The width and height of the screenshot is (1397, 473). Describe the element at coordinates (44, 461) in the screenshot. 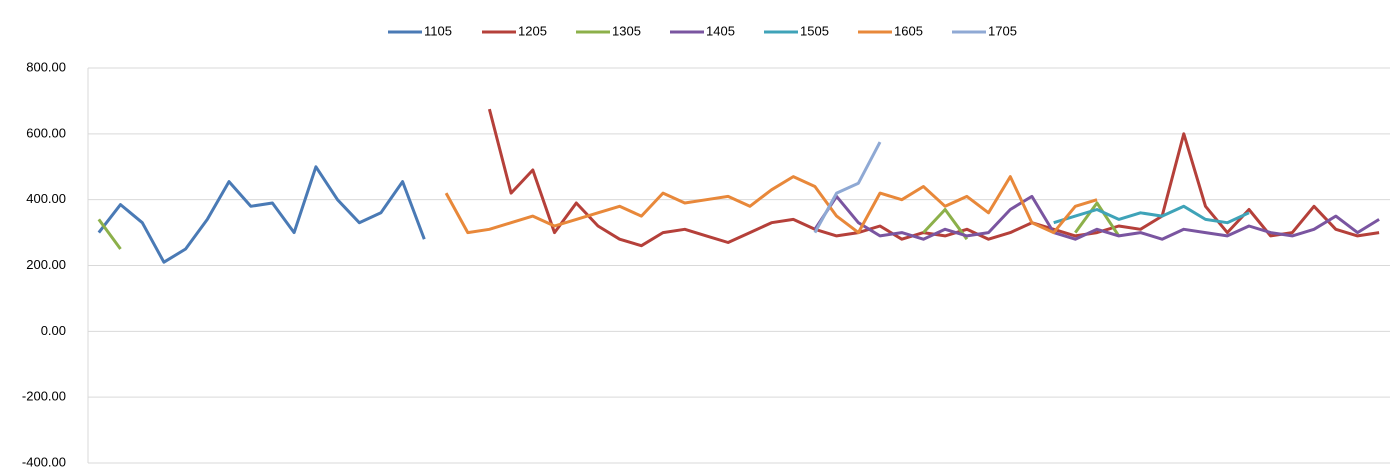

I see `y-tick-label: -400.00` at that location.